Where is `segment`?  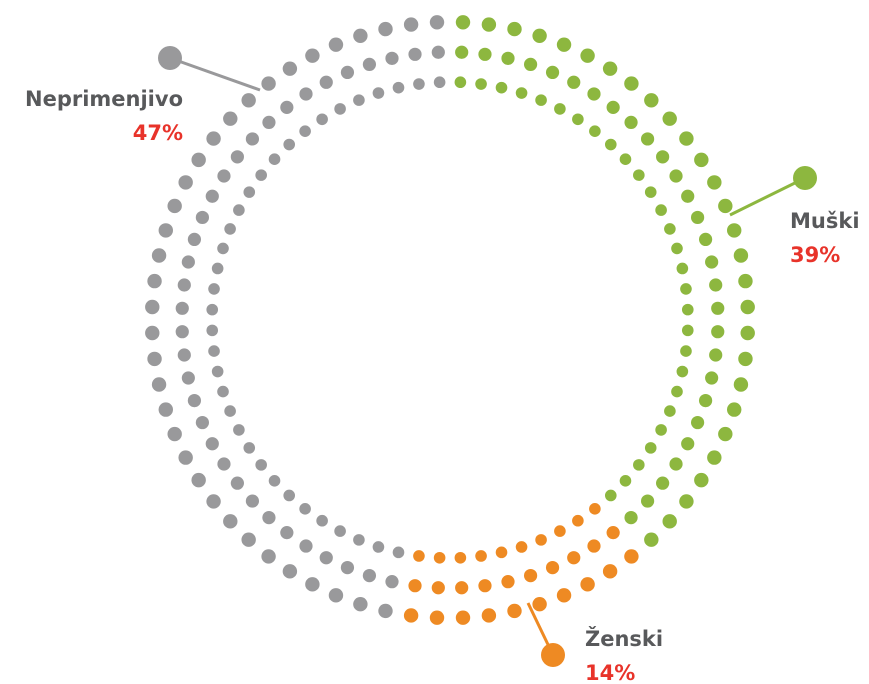
segment is located at coordinates (521, 564).